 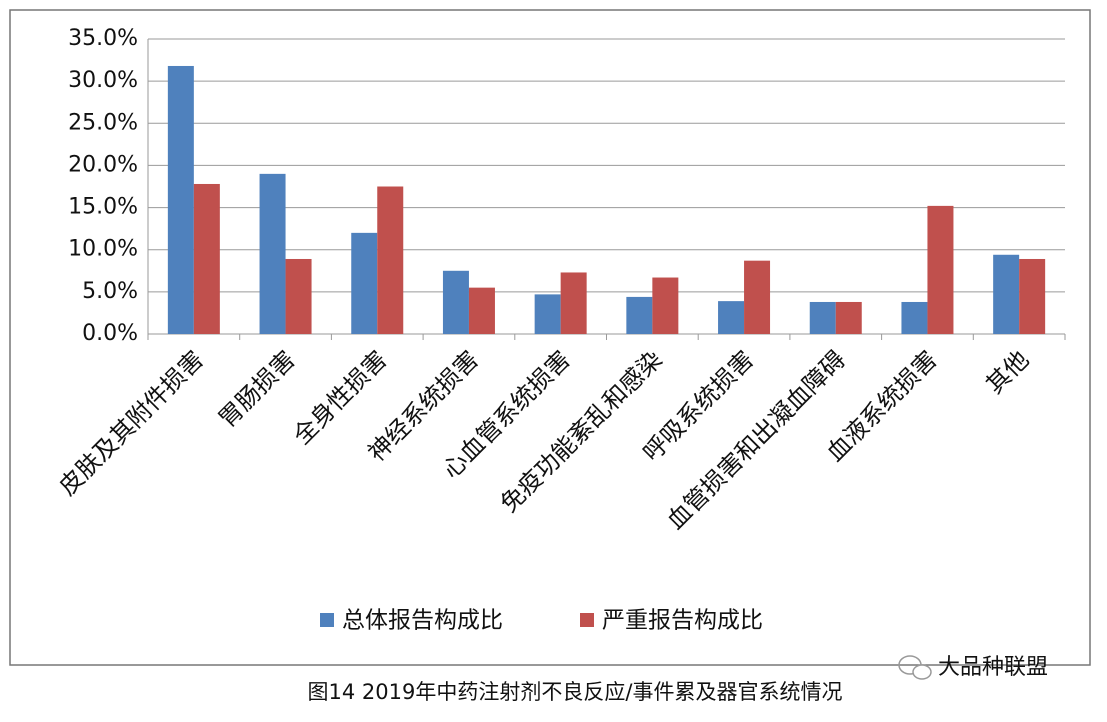 What do you see at coordinates (103, 80) in the screenshot?
I see `y-tick-label: 30.0%` at bounding box center [103, 80].